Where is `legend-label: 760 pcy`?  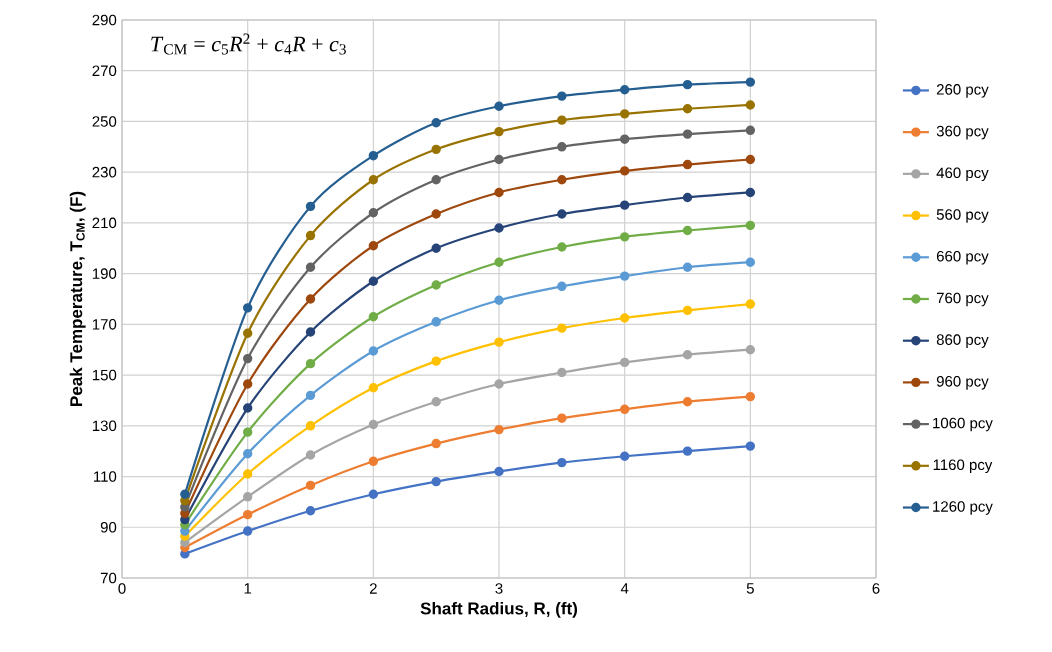
legend-label: 760 pcy is located at coordinates (962, 299).